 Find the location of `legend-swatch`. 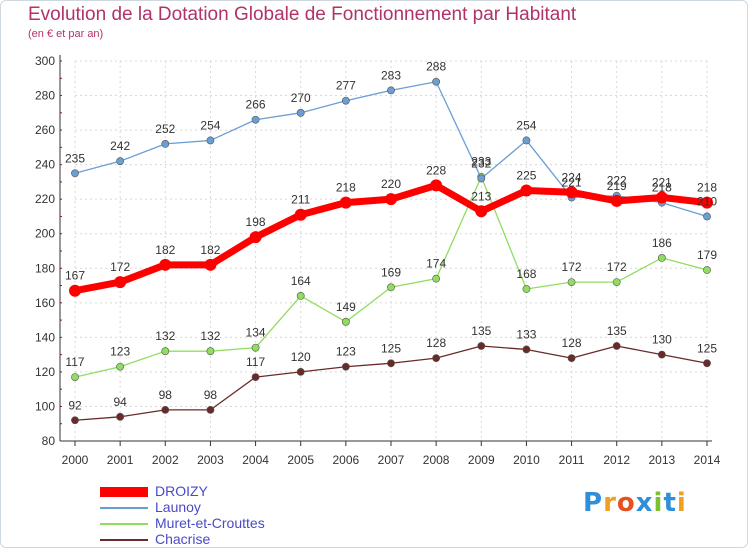

legend-swatch is located at coordinates (124, 508).